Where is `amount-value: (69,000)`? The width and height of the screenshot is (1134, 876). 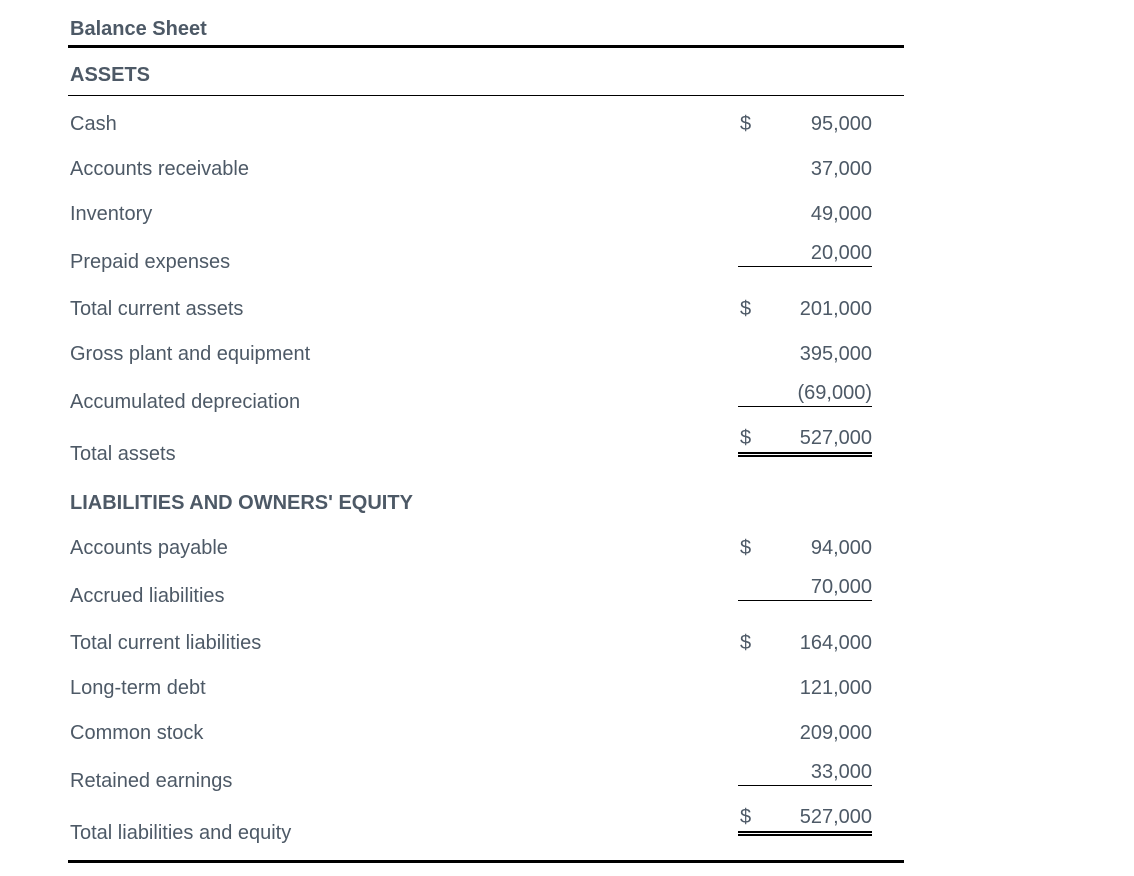
amount-value: (69,000) is located at coordinates (835, 392).